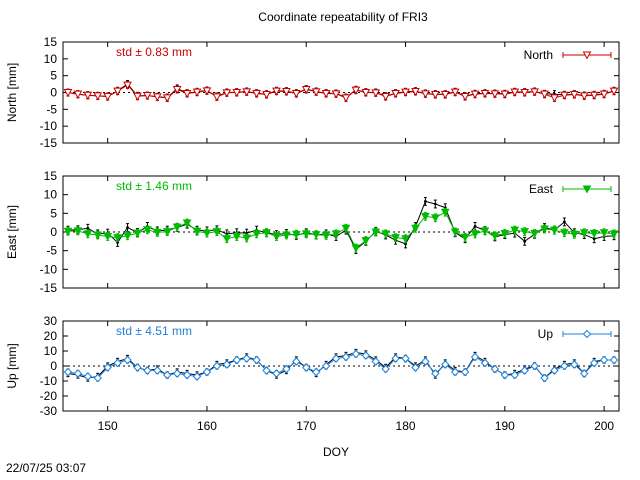  What do you see at coordinates (51, 176) in the screenshot?
I see `east-y-tick-label: 15` at bounding box center [51, 176].